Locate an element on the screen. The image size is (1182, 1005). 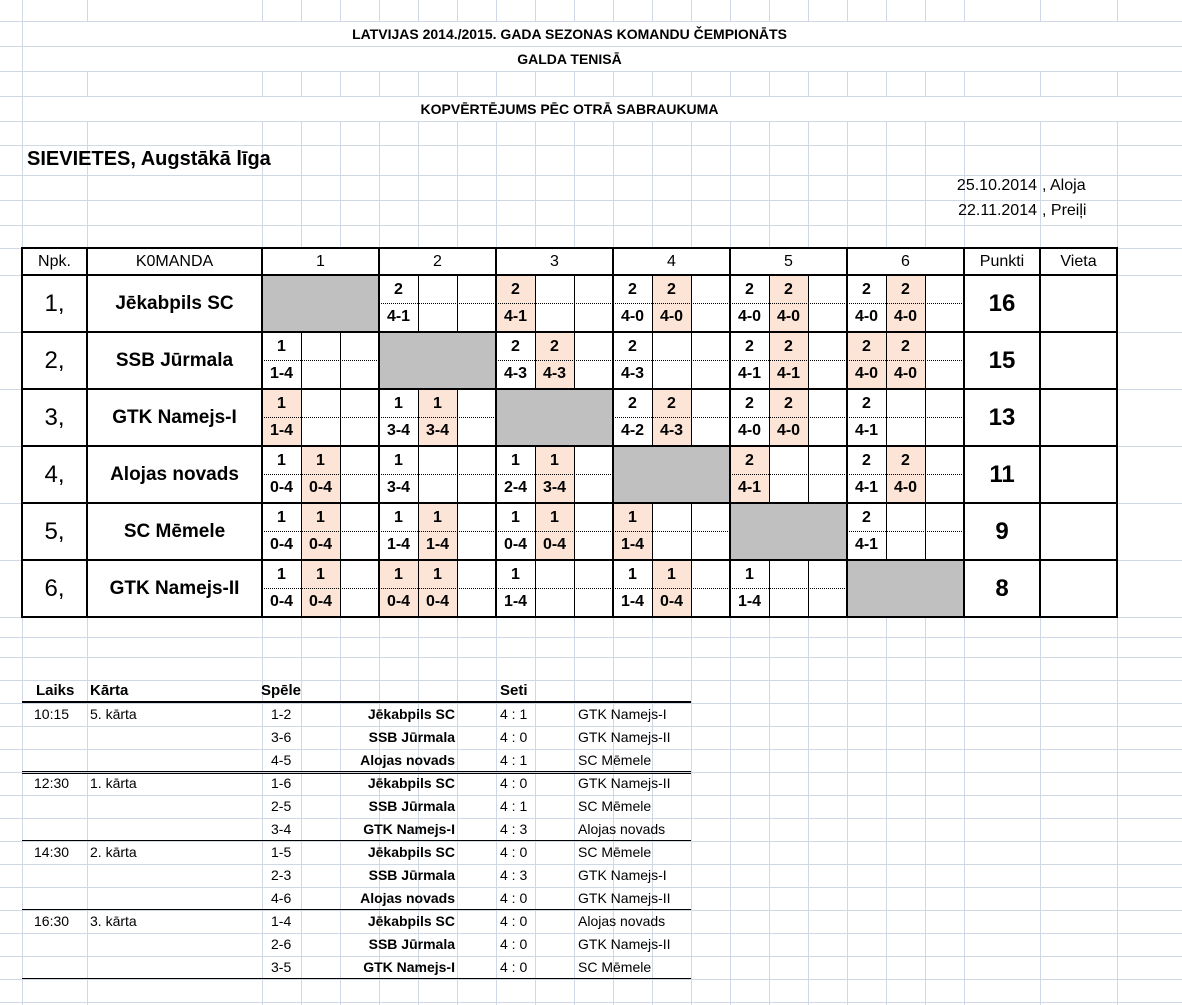
table-border-horizontal is located at coordinates (569, 617).